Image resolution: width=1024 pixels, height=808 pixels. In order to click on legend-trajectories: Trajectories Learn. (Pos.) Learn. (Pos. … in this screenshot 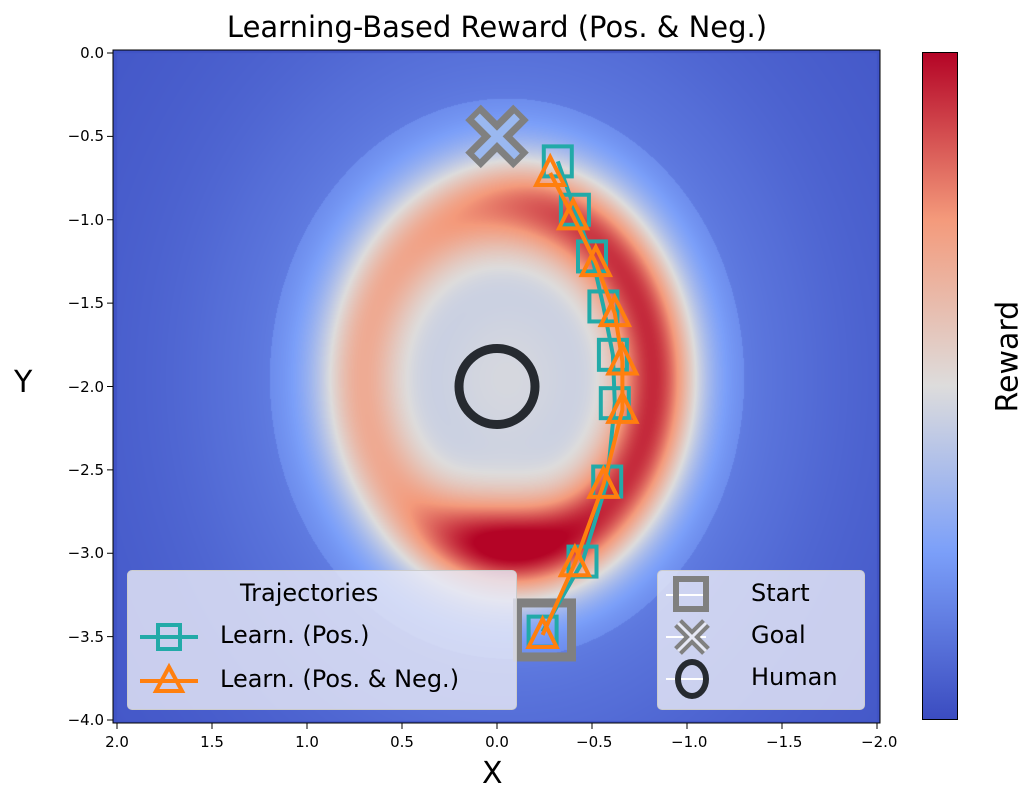, I will do `click(322, 640)`.